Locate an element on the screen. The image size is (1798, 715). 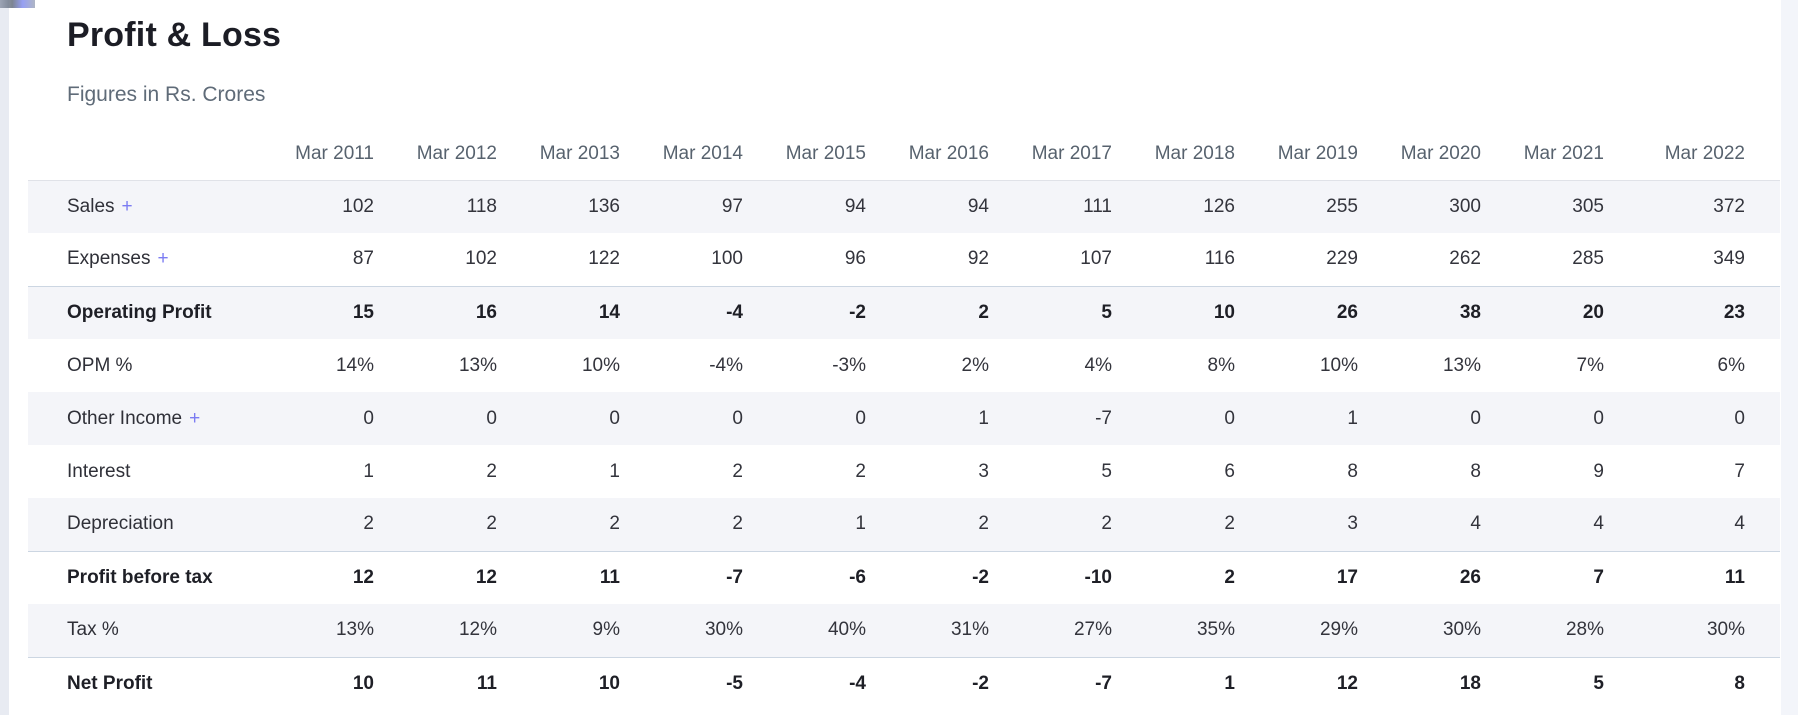
row-label: Expenses + is located at coordinates (139, 259).